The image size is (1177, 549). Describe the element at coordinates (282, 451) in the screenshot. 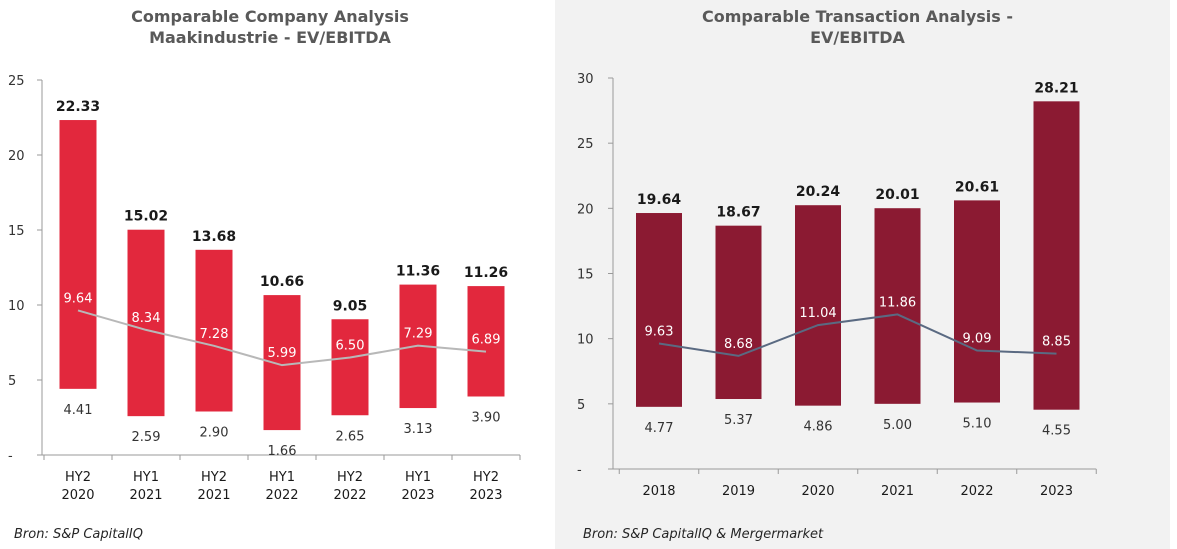

I see `low-value-label: 1.66` at that location.